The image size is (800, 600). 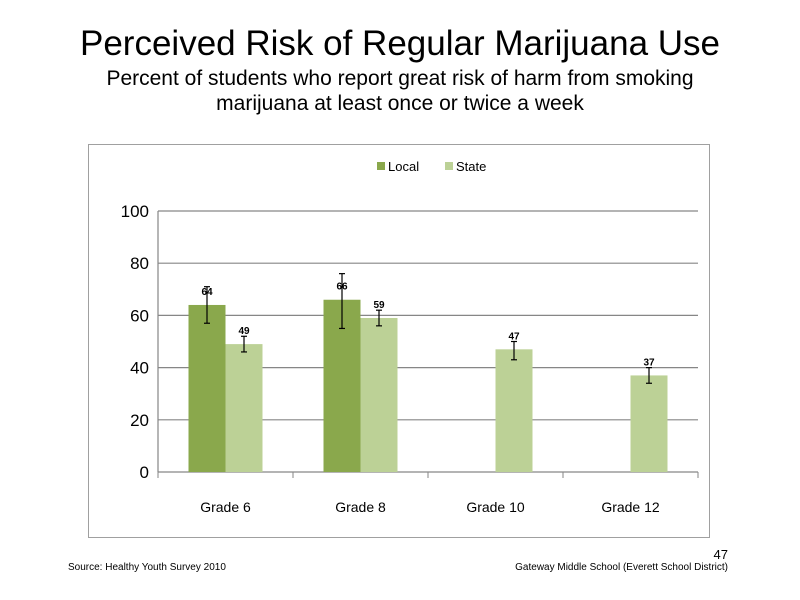 What do you see at coordinates (649, 362) in the screenshot?
I see `data-label: 37` at bounding box center [649, 362].